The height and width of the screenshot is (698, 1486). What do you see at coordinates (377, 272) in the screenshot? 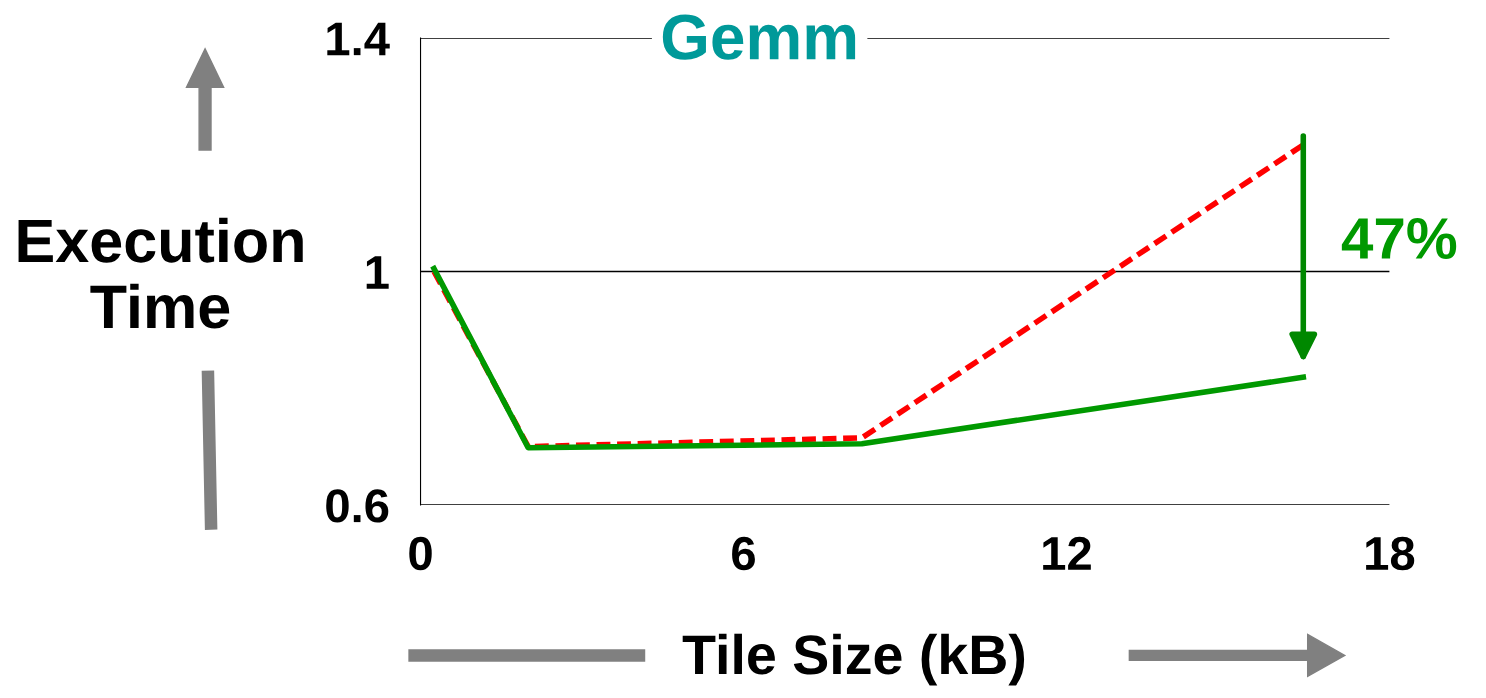
I see `y-tick-label: 1` at bounding box center [377, 272].